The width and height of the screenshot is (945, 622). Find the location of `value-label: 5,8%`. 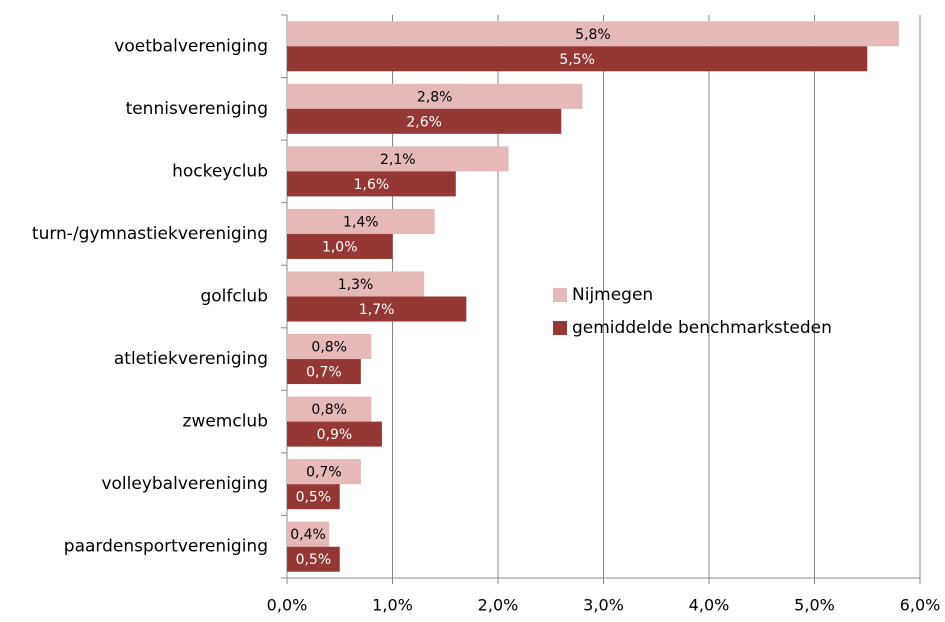

value-label: 5,8% is located at coordinates (593, 35).